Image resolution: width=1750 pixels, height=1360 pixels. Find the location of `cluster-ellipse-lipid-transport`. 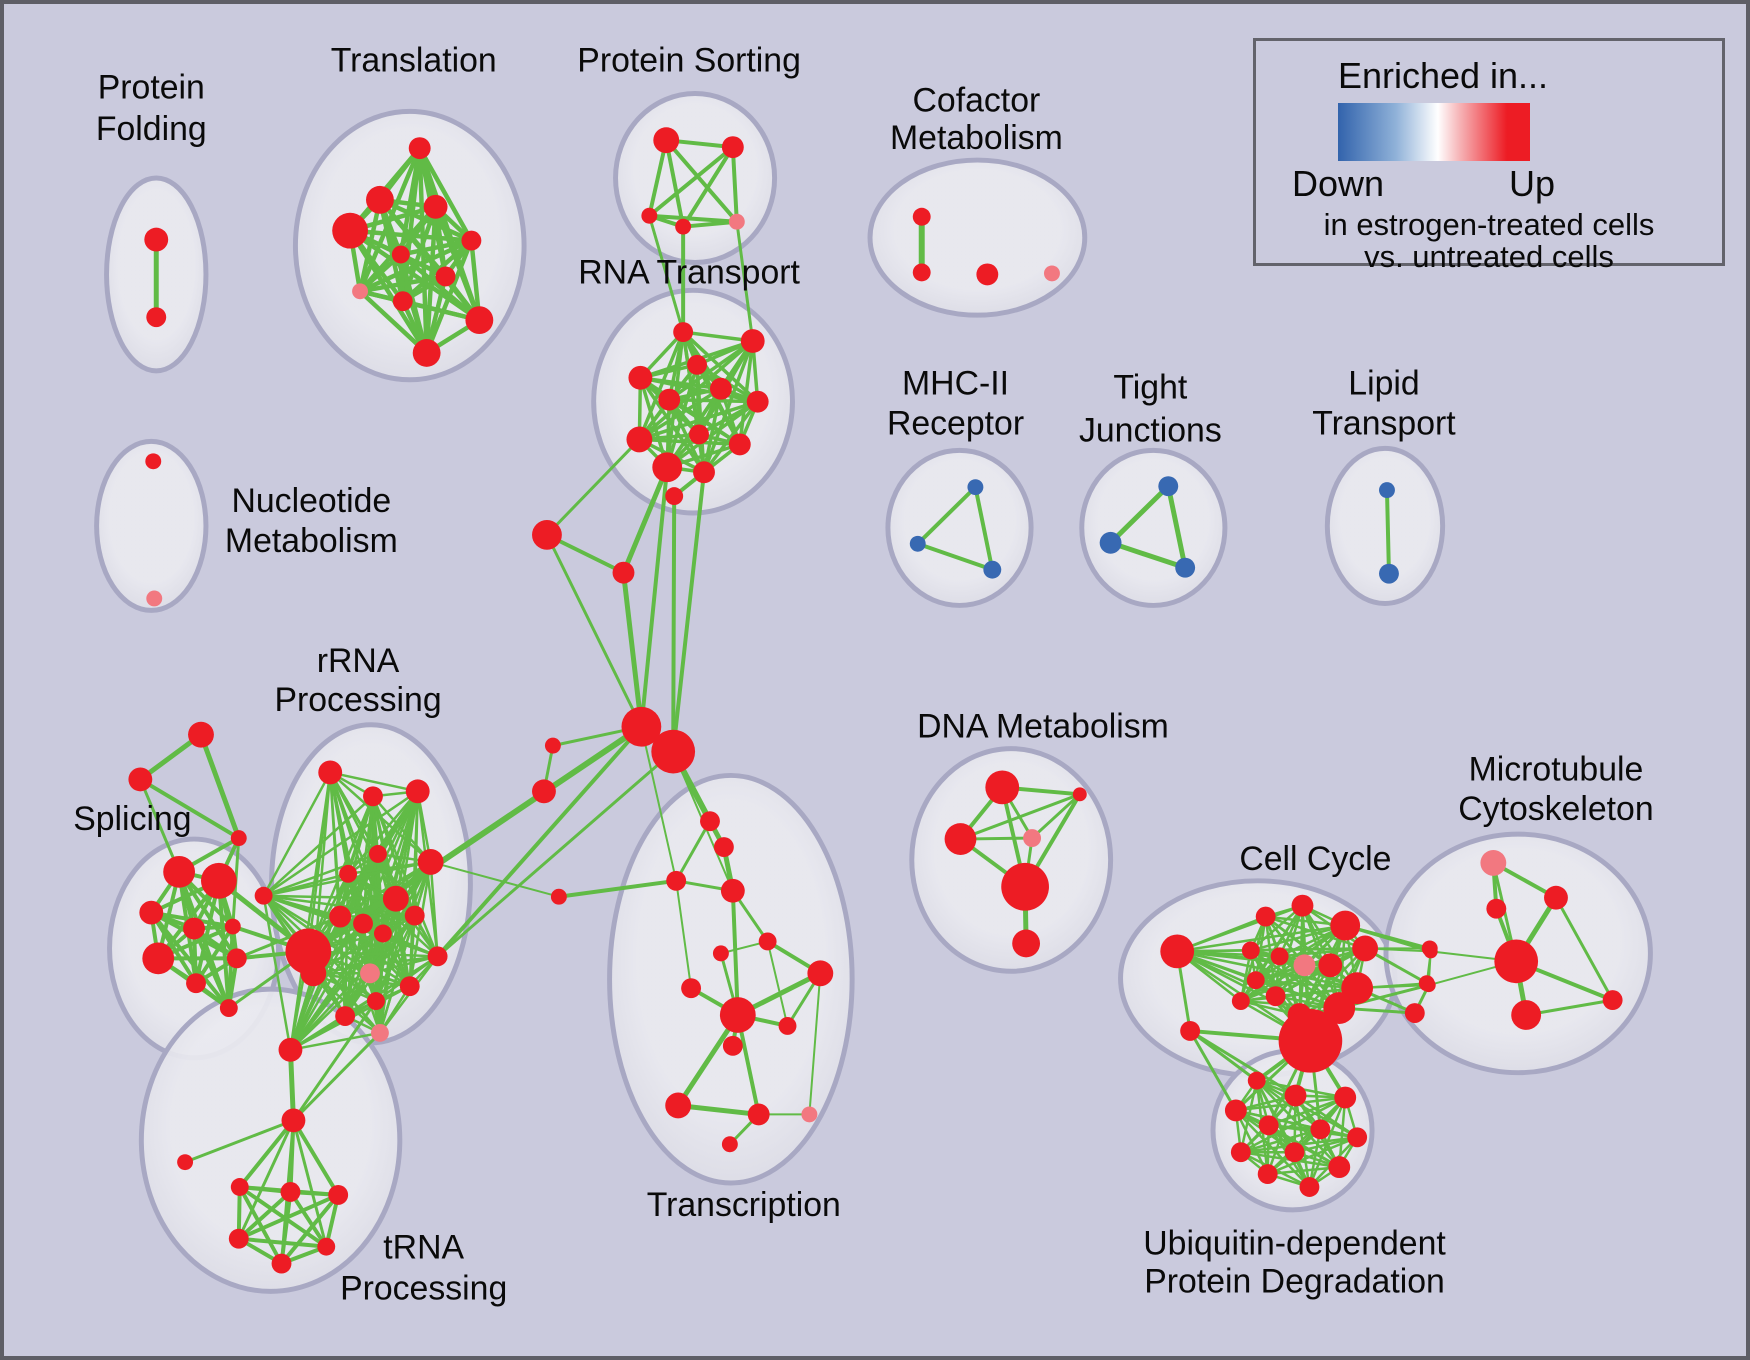

cluster-ellipse-lipid-transport is located at coordinates (1385, 525).